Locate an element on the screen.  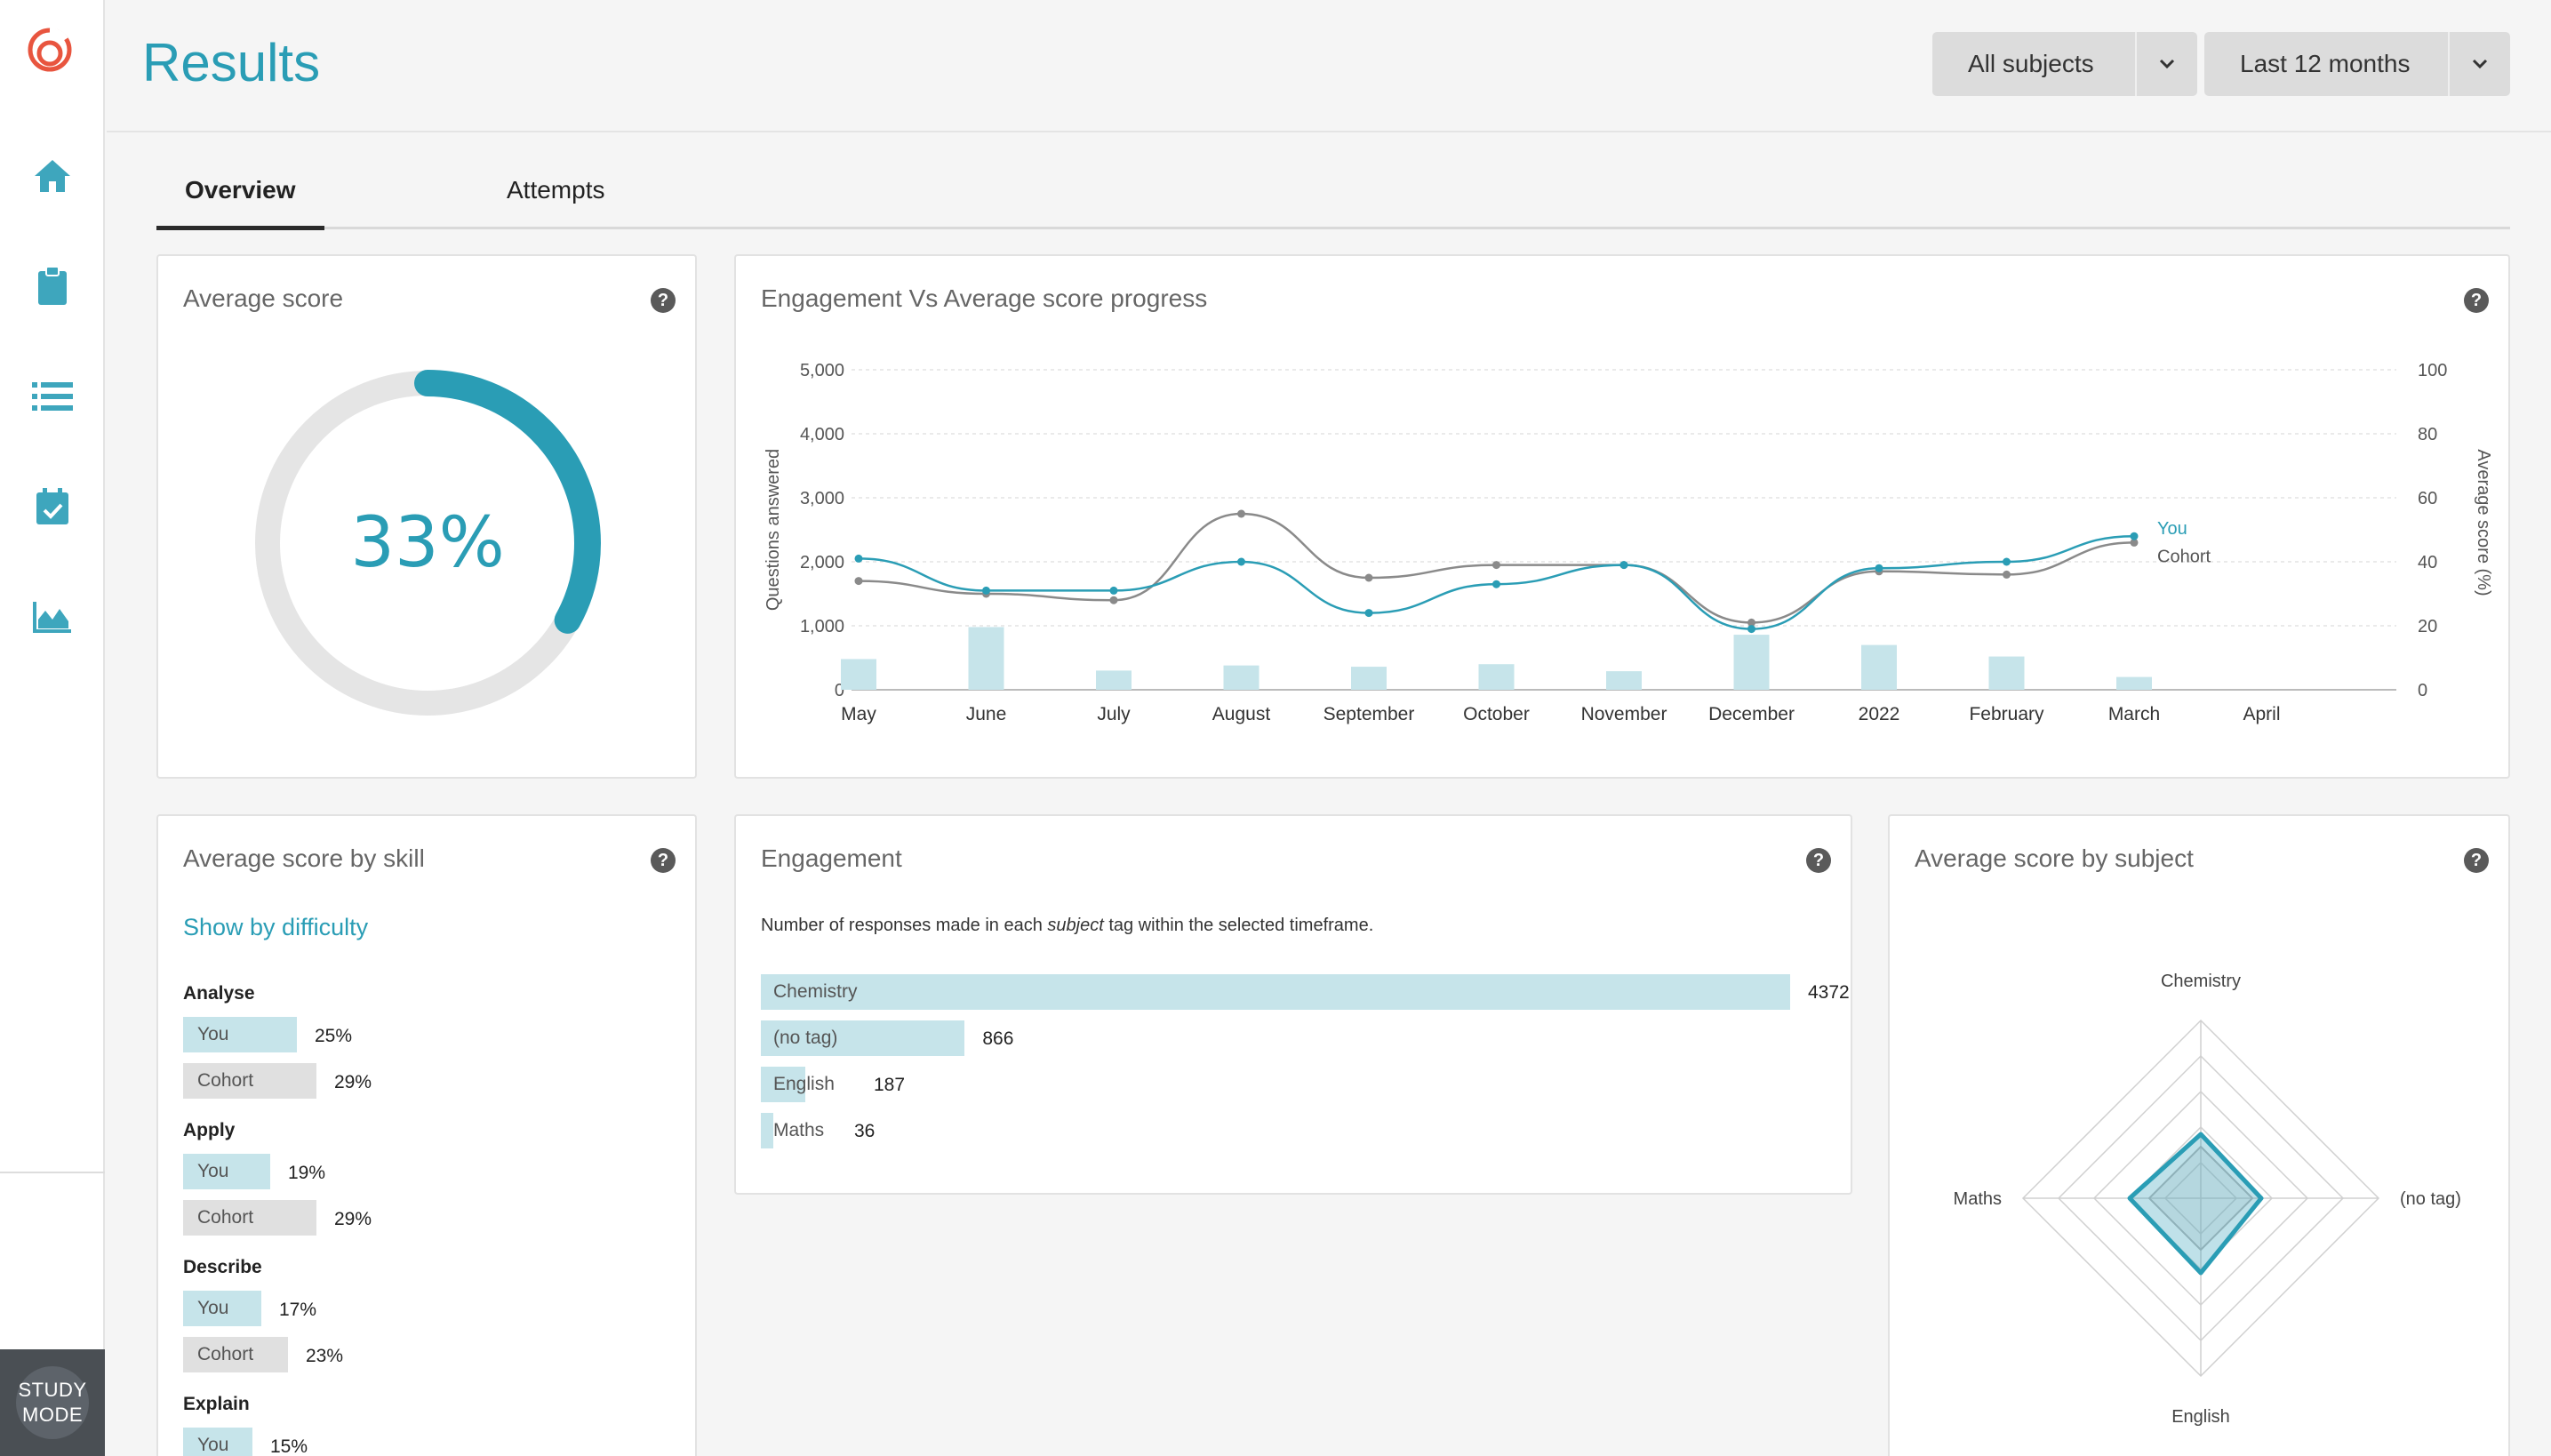
subject-radar-chart: Chemistry (no tag) English Maths is located at coordinates (2207, 1199).